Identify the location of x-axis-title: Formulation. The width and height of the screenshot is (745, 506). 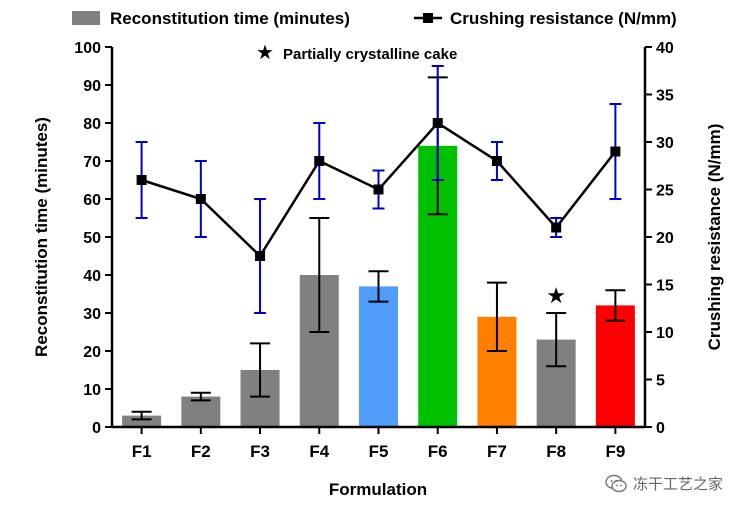
(378, 489).